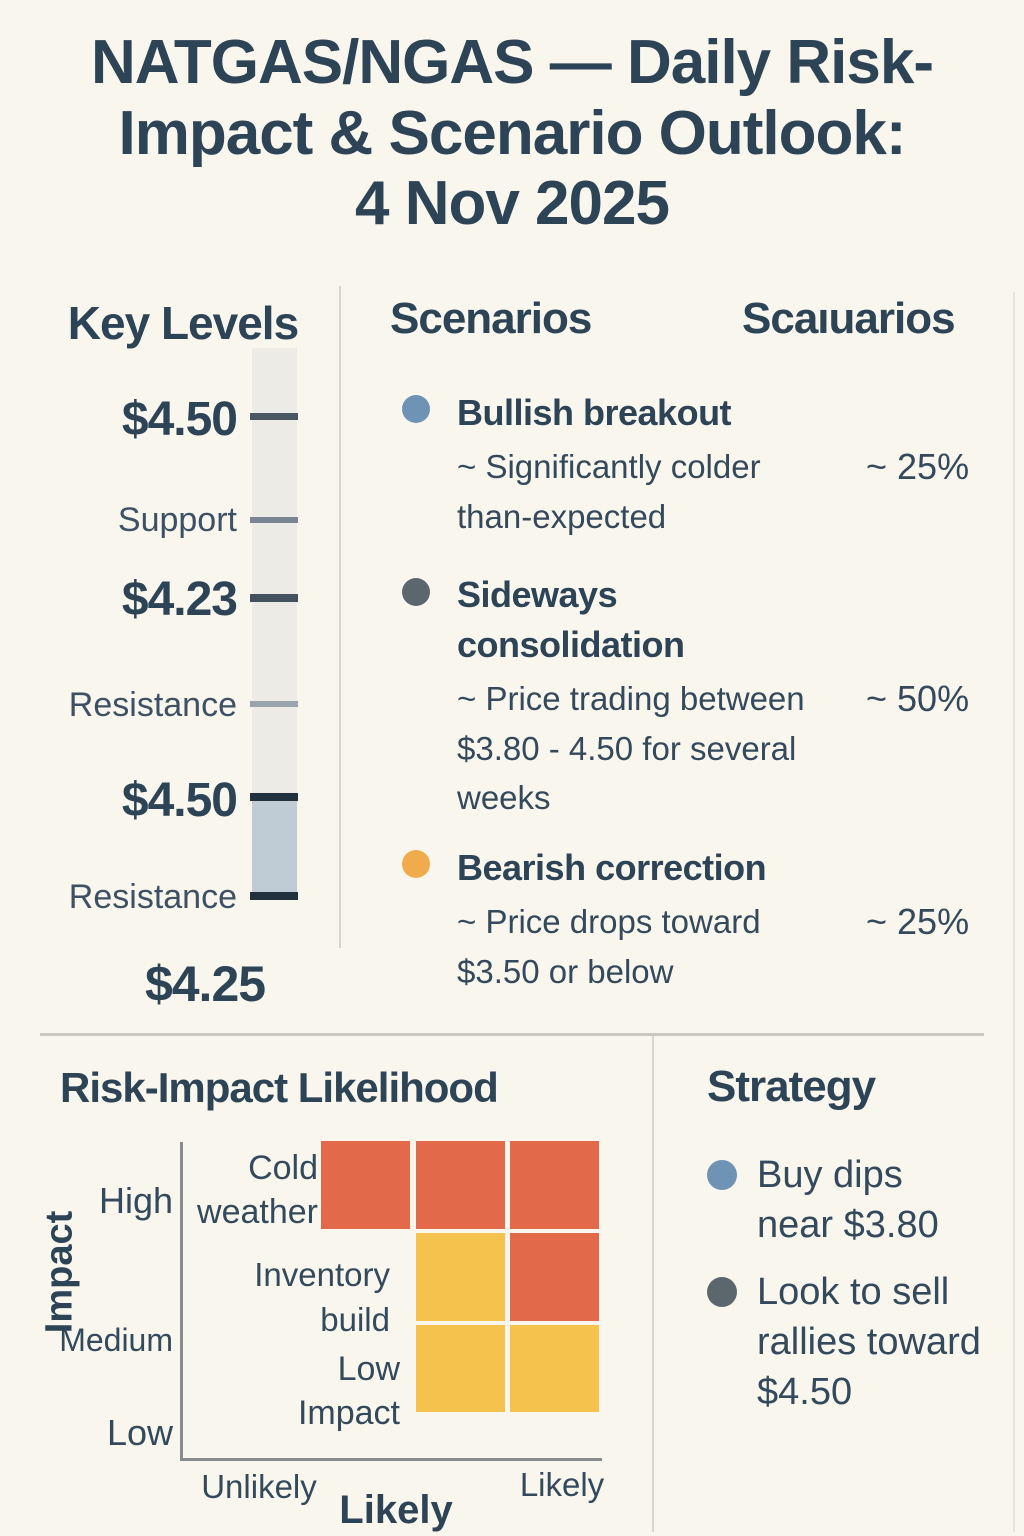  What do you see at coordinates (177, 520) in the screenshot?
I see `key-level-support: Support` at bounding box center [177, 520].